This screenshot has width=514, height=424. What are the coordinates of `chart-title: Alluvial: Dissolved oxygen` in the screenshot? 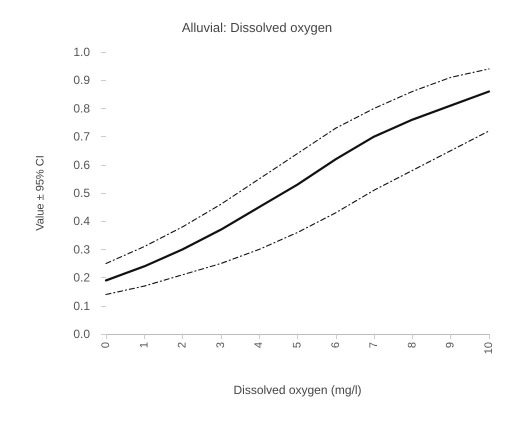 It's located at (257, 27).